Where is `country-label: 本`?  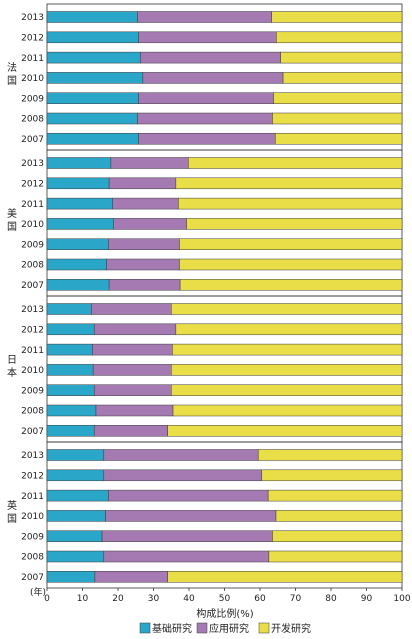 country-label: 本 is located at coordinates (12, 372).